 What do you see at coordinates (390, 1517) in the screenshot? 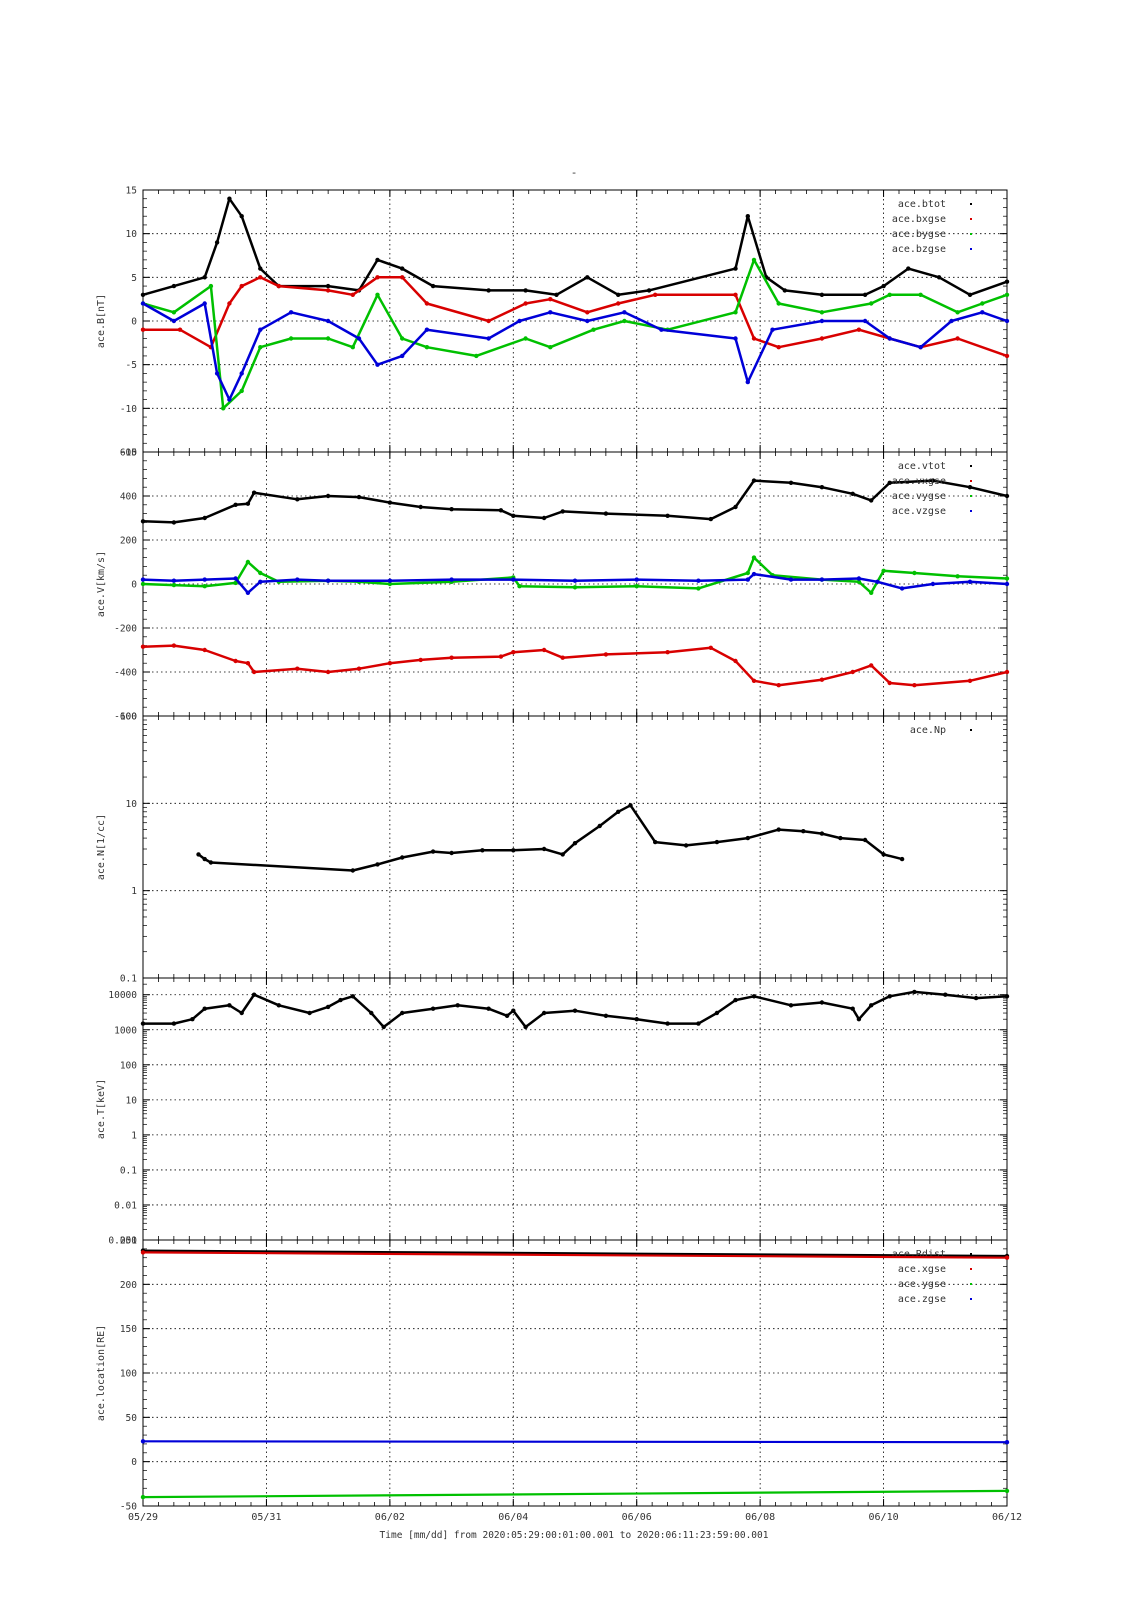
I see `x-tick-label: 06/02` at bounding box center [390, 1517].